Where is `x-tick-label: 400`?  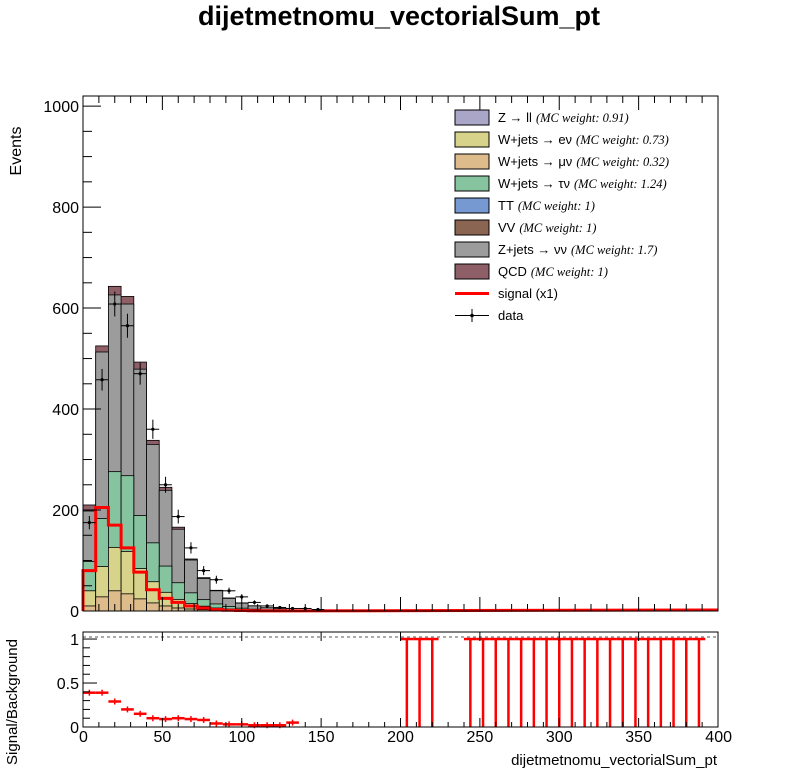
x-tick-label: 400 is located at coordinates (718, 737).